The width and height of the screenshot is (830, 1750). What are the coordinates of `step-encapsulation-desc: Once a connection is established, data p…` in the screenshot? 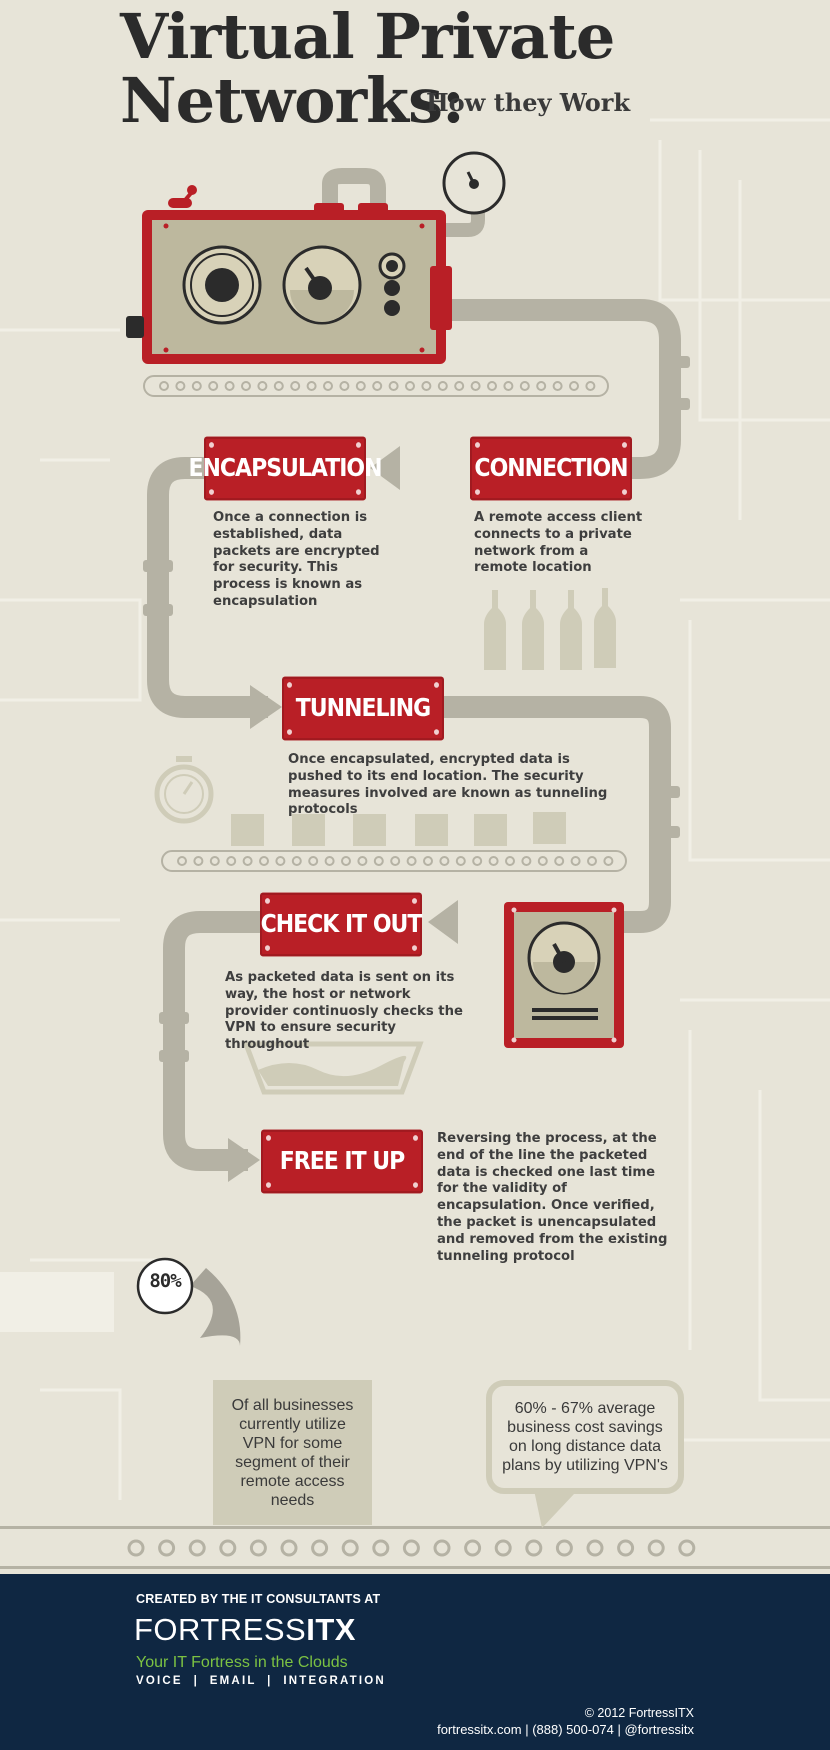 It's located at (296, 559).